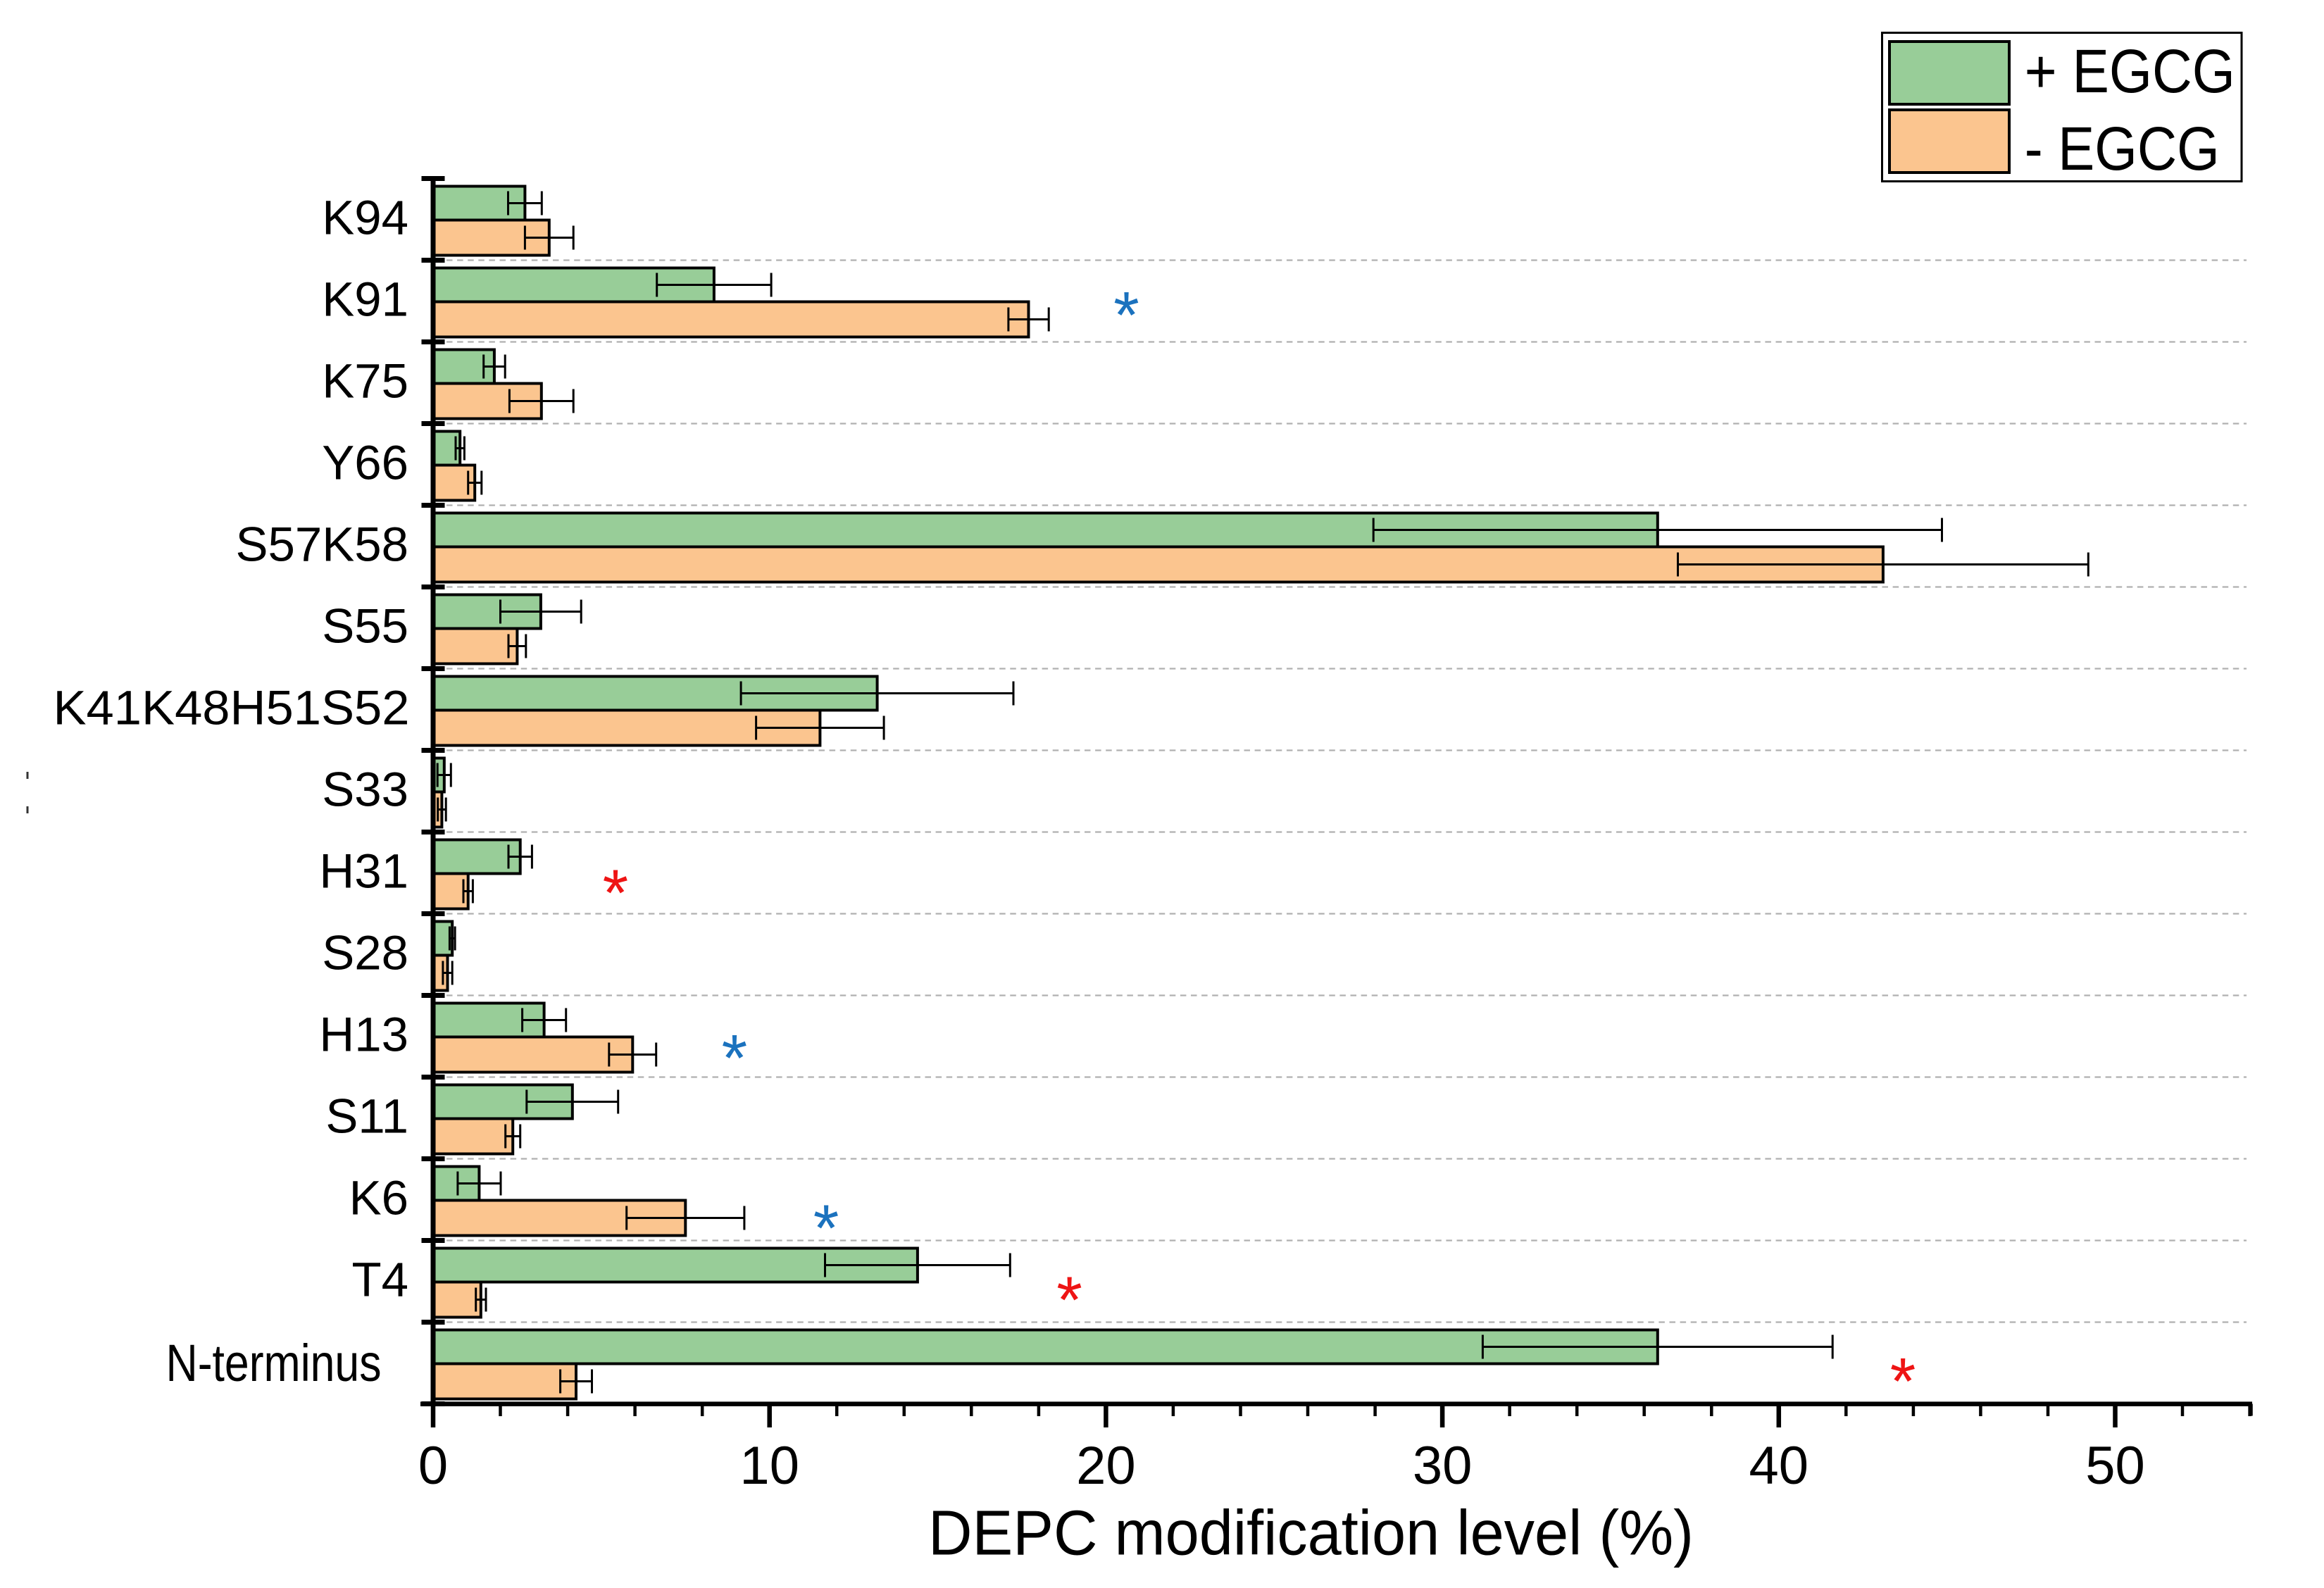  Describe the element at coordinates (2115, 1466) in the screenshot. I see `svg-text: 50` at that location.